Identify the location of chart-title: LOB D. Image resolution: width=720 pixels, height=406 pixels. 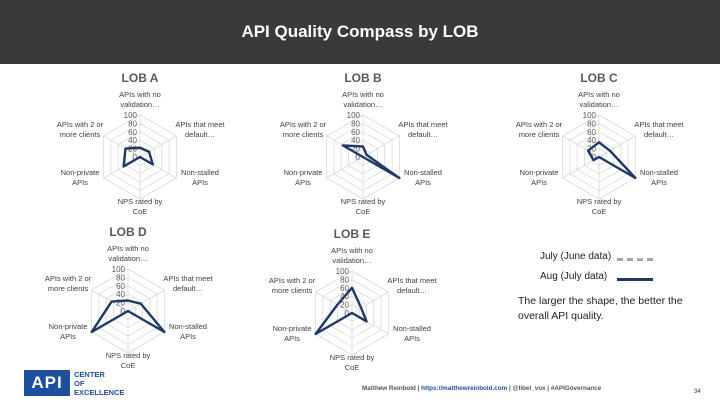
(128, 232).